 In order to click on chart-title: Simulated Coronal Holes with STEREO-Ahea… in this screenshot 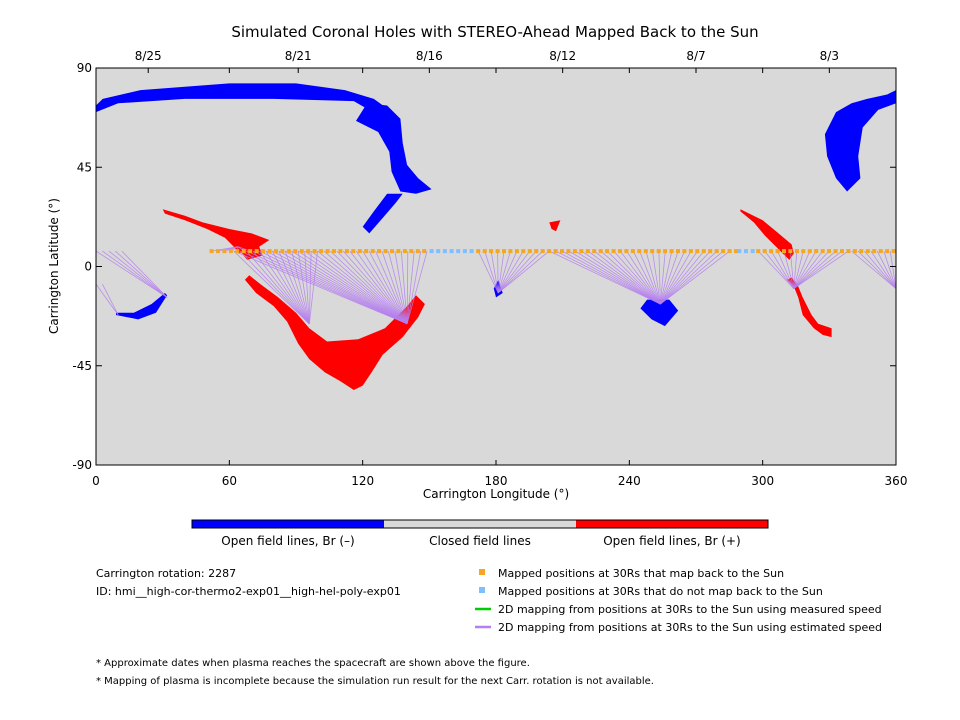, I will do `click(494, 32)`.